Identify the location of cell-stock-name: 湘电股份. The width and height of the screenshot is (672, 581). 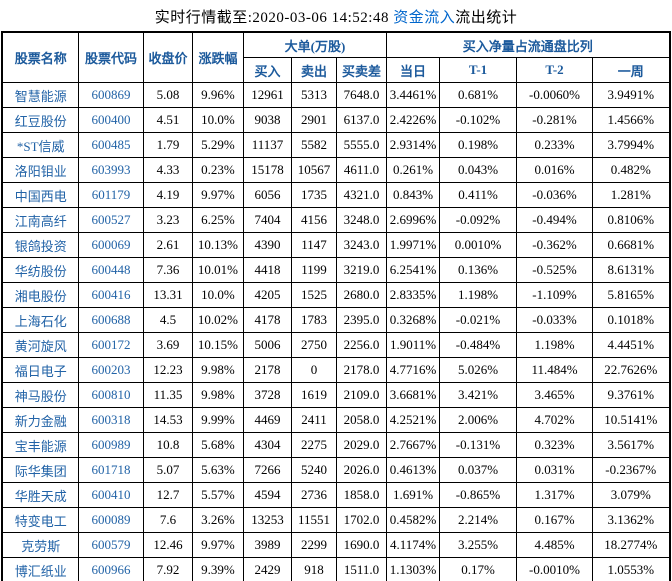
(40, 295).